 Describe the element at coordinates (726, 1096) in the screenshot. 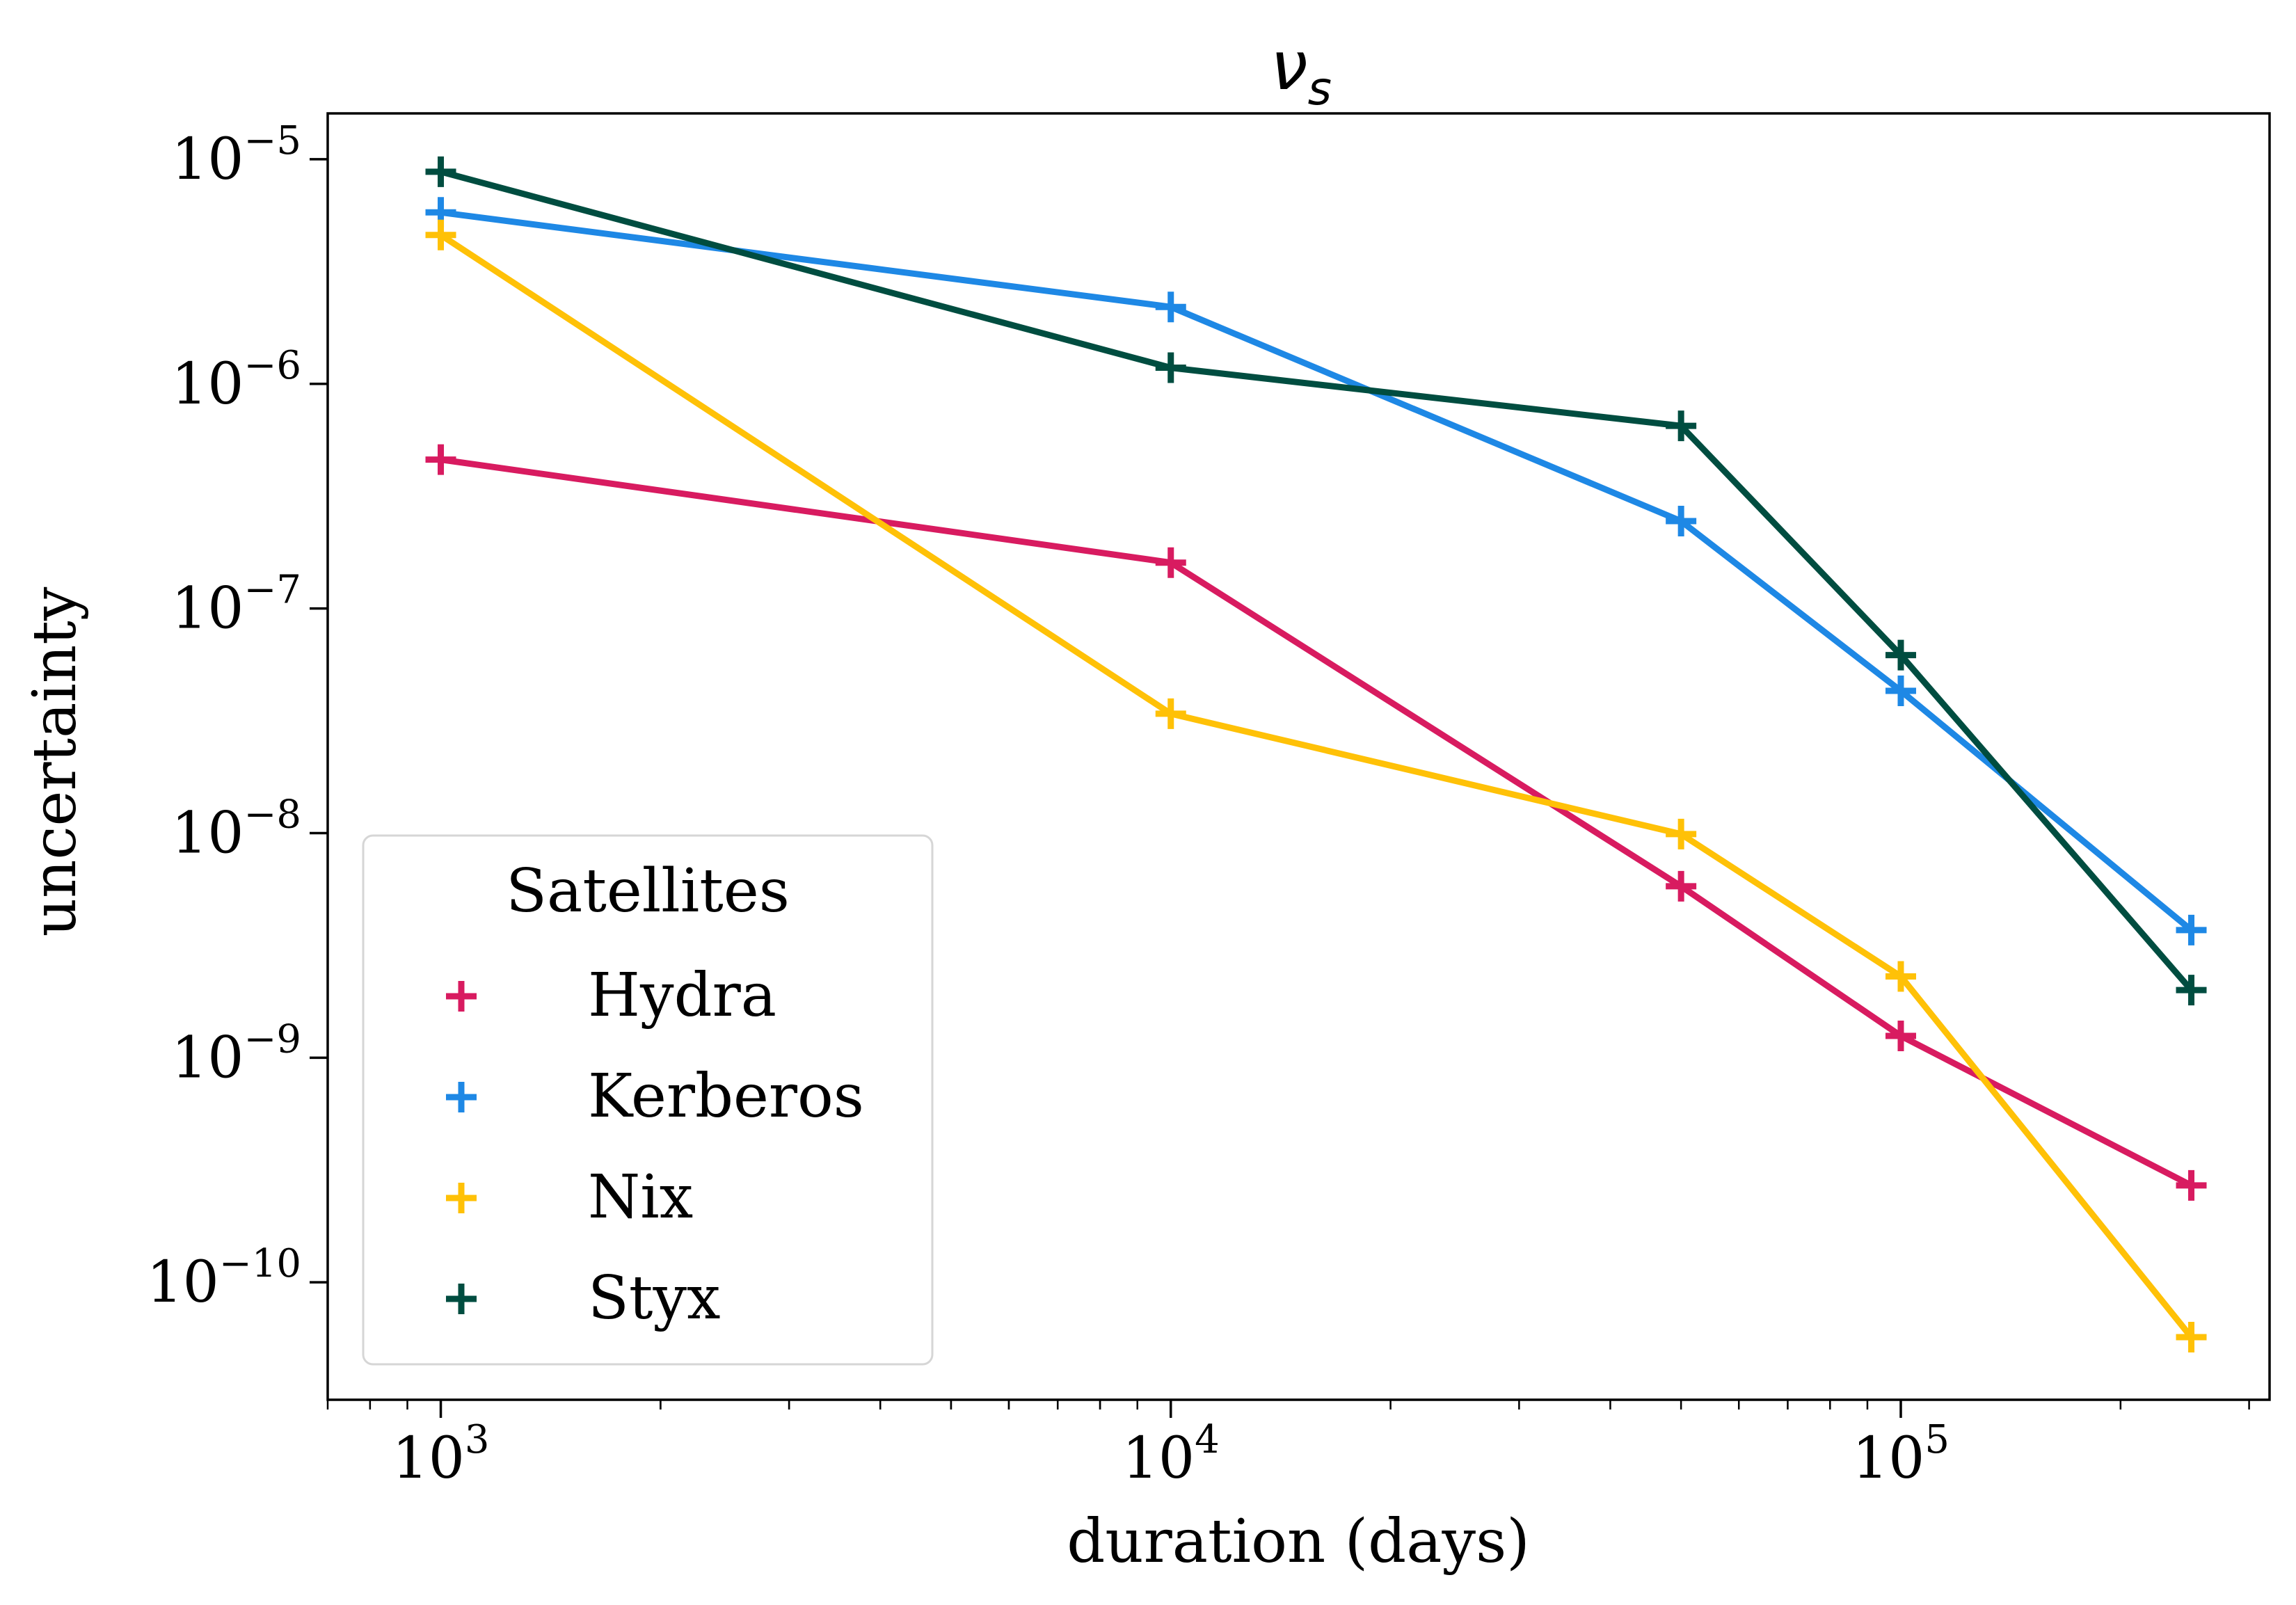

I see `legend-label: Kerberos` at that location.